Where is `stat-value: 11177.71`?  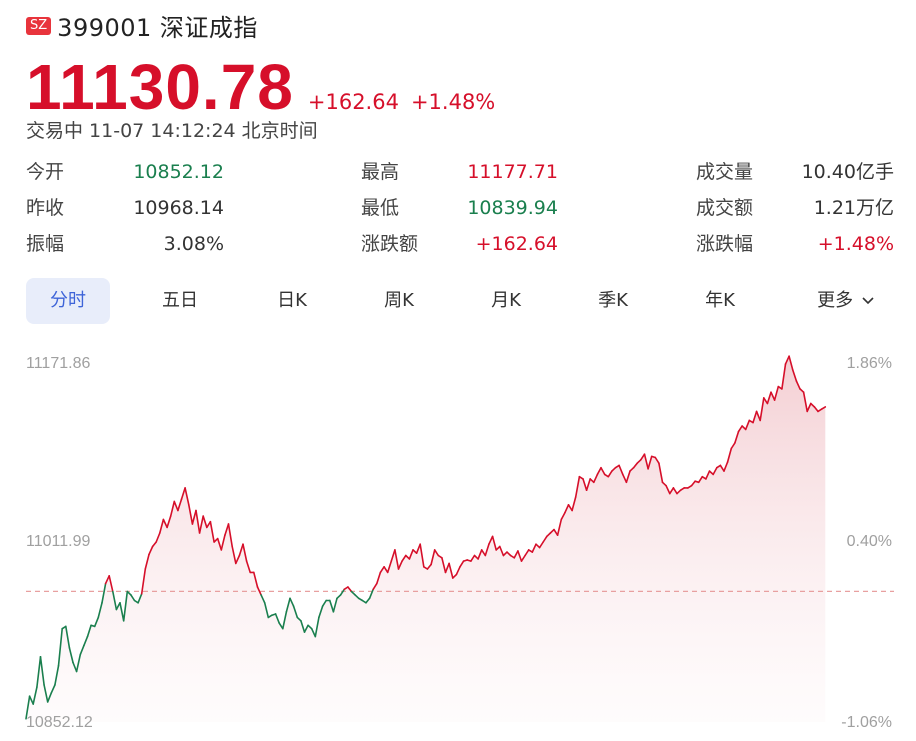 stat-value: 11177.71 is located at coordinates (512, 172).